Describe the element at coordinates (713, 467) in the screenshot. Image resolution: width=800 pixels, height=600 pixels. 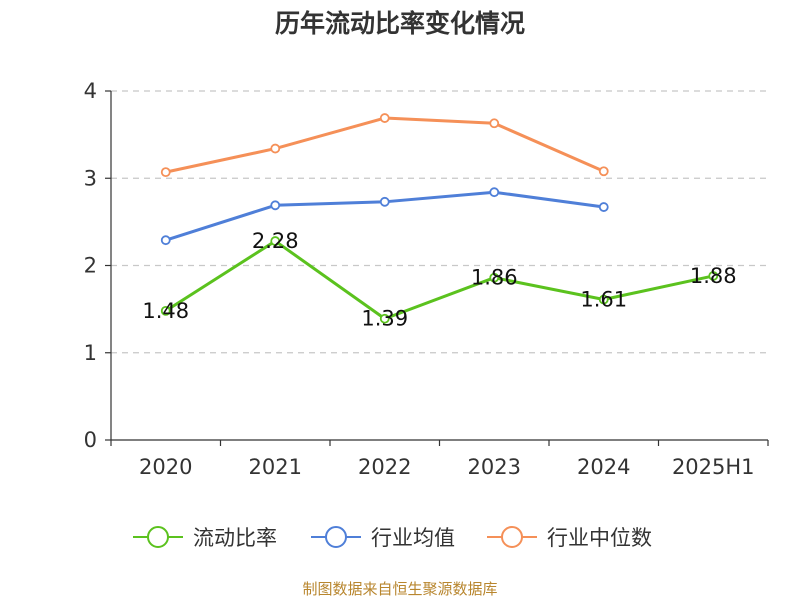
I see `x-tick-label: 2025H1` at that location.